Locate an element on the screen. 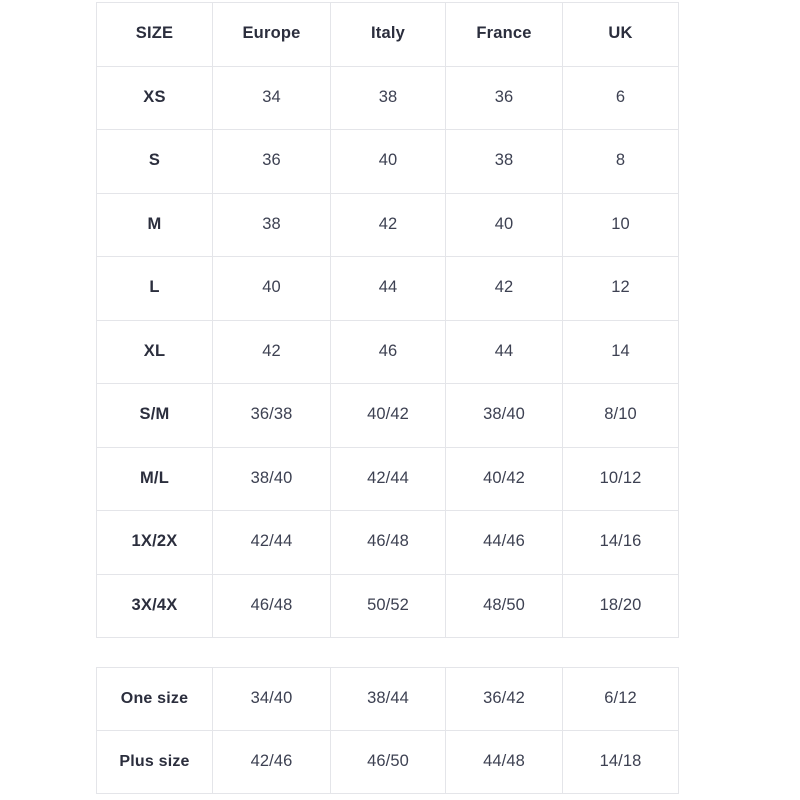 The height and width of the screenshot is (800, 800). column-header-italy: Italy is located at coordinates (388, 34).